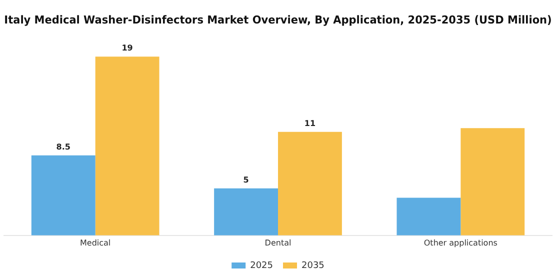 The width and height of the screenshot is (560, 280). What do you see at coordinates (128, 48) in the screenshot?
I see `data-label: 19` at bounding box center [128, 48].